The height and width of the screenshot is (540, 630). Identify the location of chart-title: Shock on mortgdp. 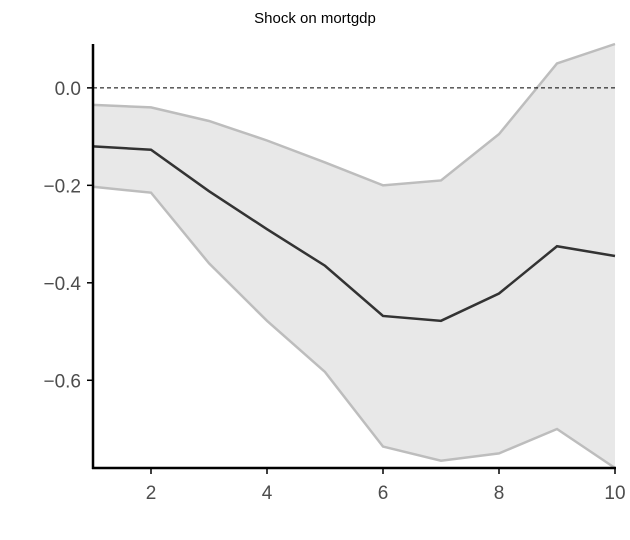
(315, 18).